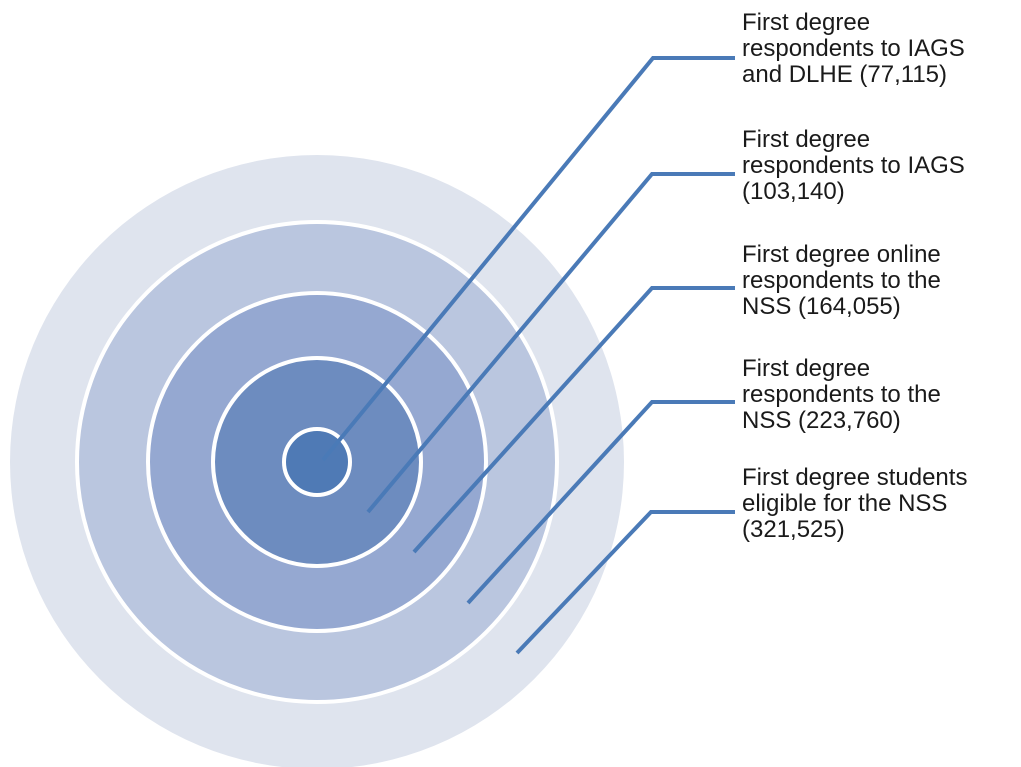 This screenshot has width=1021, height=767. Describe the element at coordinates (625, 582) in the screenshot. I see `leader-line-eligible-nss` at that location.